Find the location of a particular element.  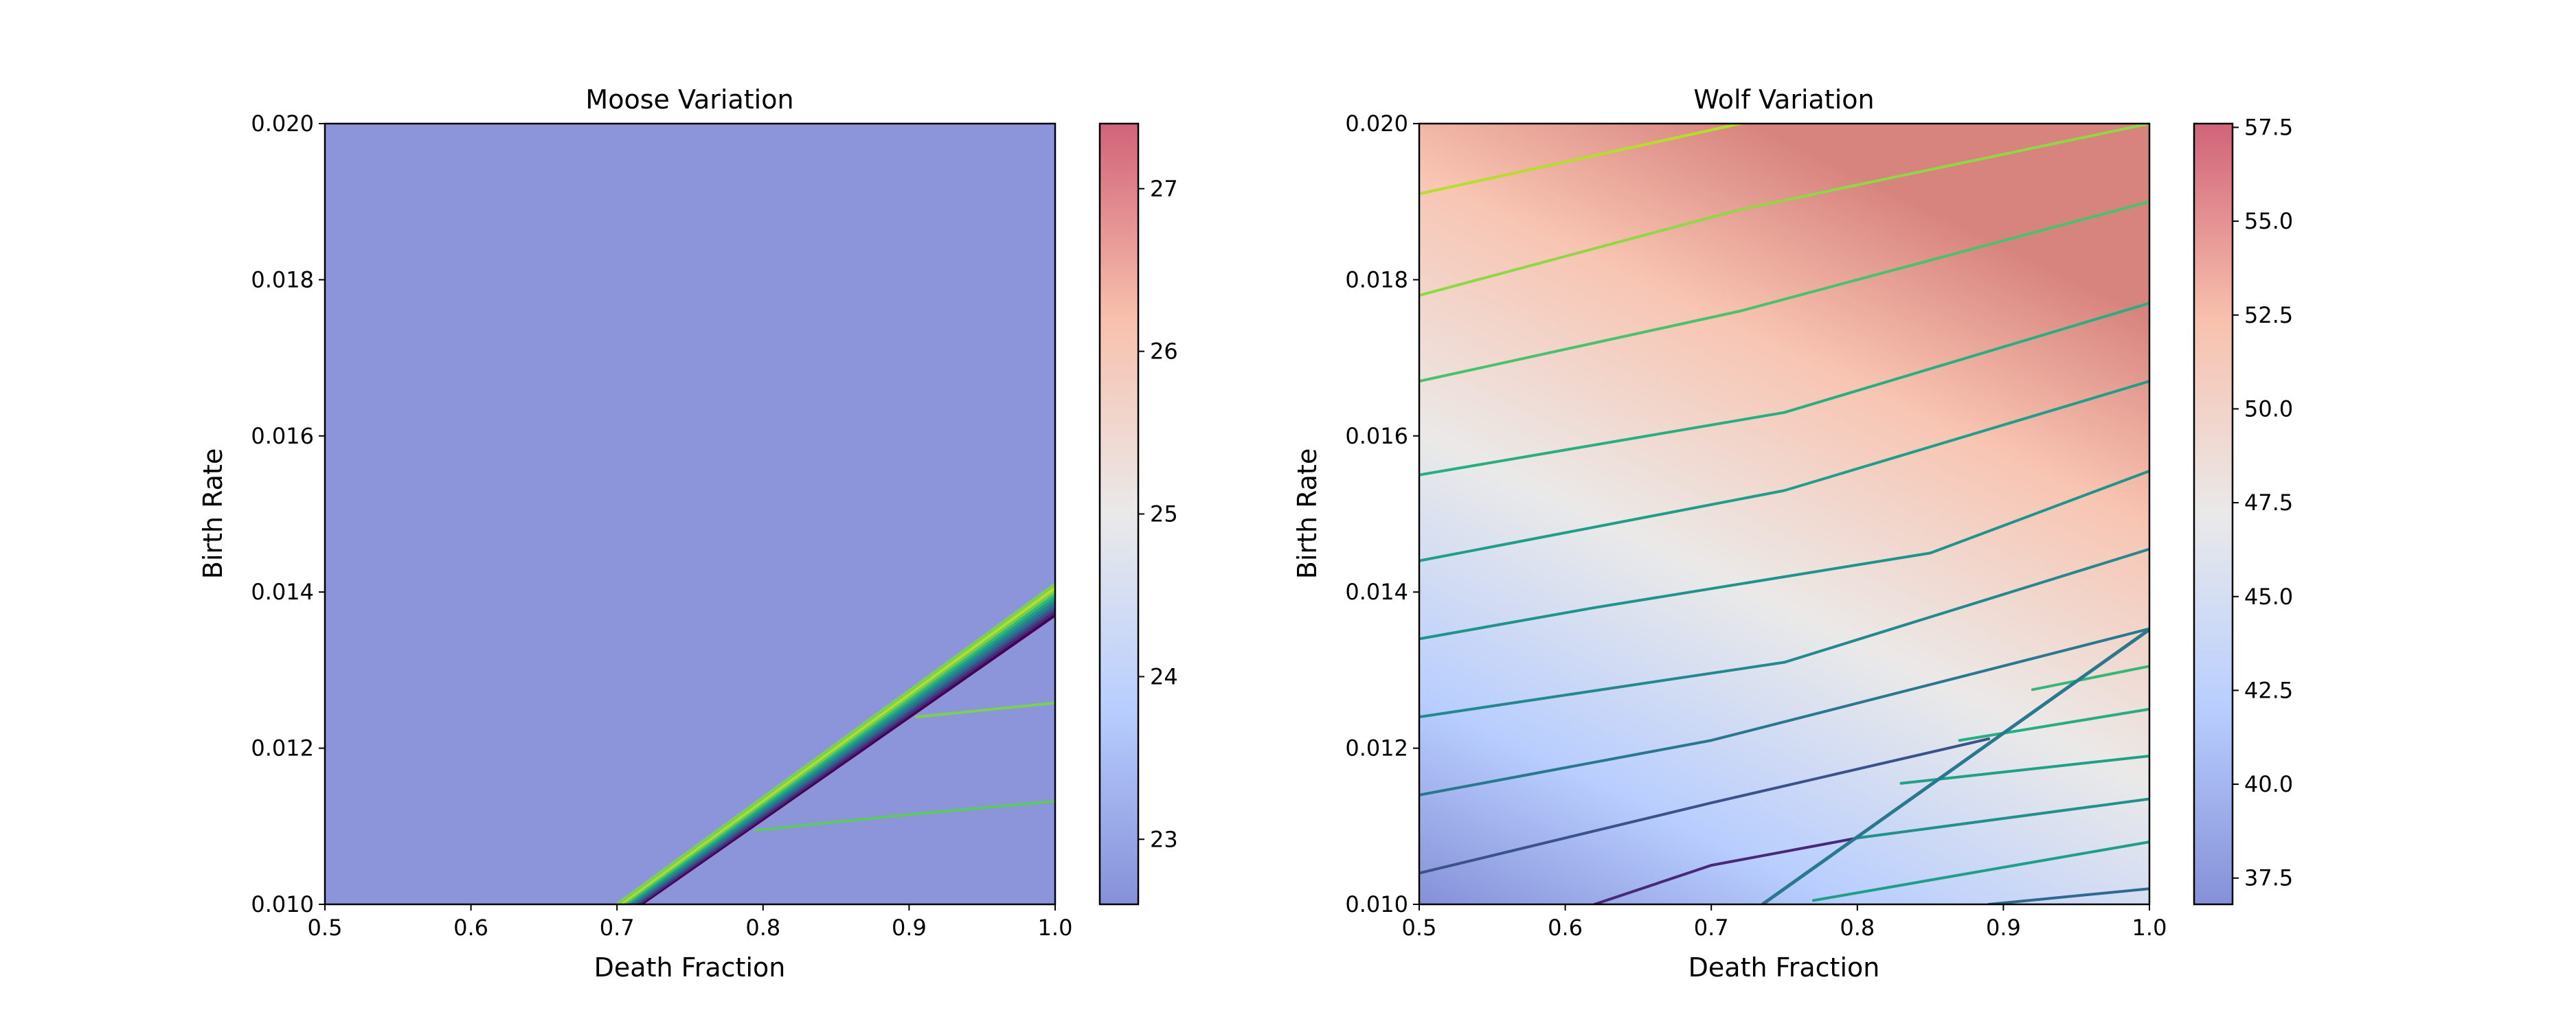

wolf-colorbar-tick-label: 50.0 is located at coordinates (2268, 409).